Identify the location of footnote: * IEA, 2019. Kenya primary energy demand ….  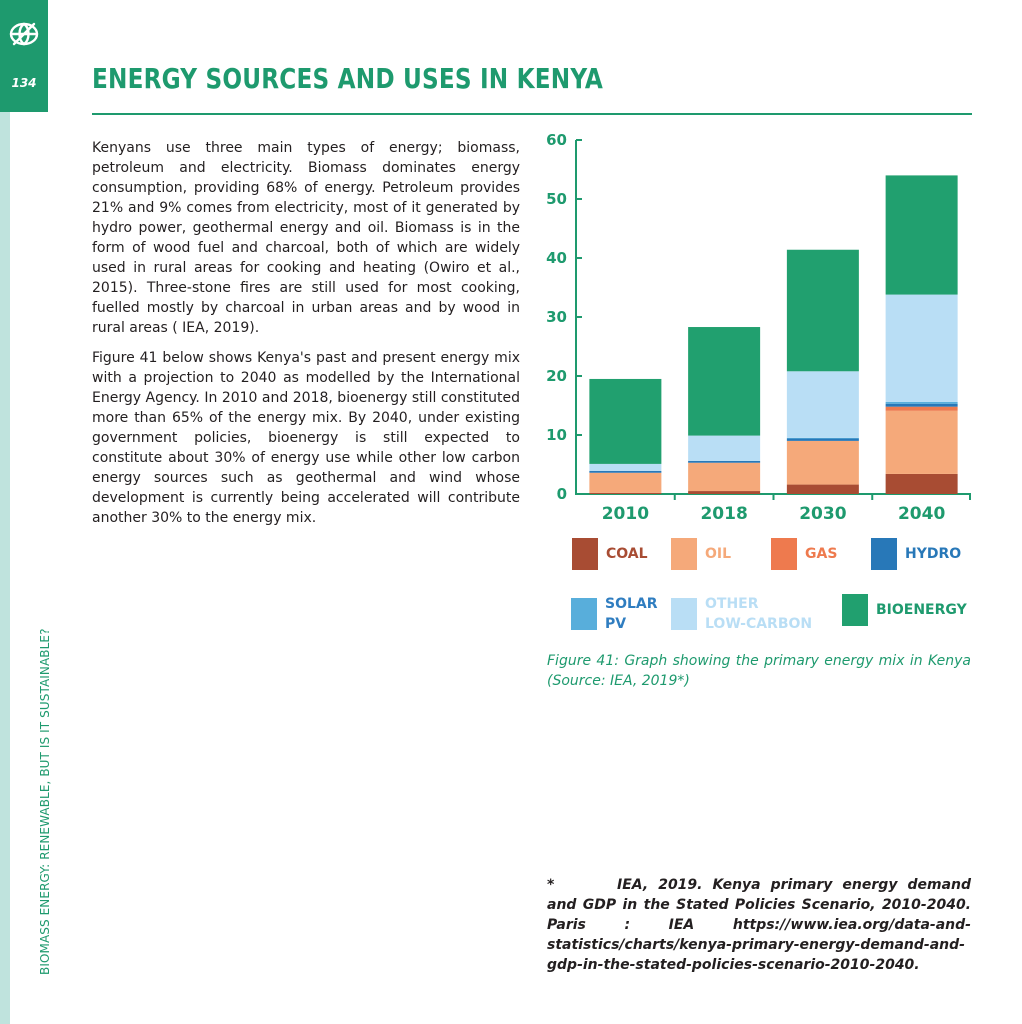
(759, 925).